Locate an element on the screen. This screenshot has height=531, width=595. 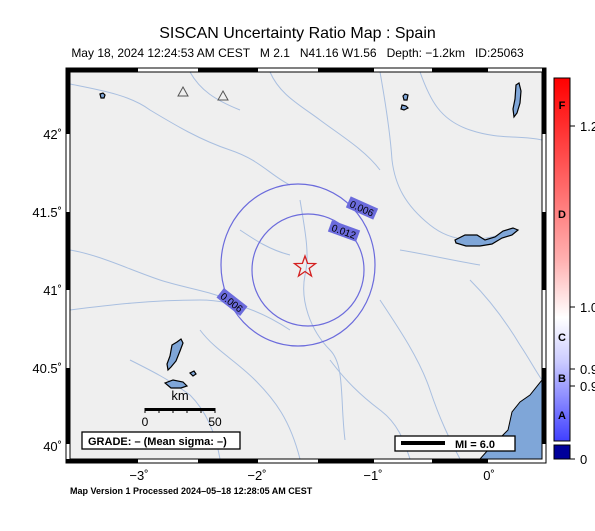
contour-outer is located at coordinates (298, 265).